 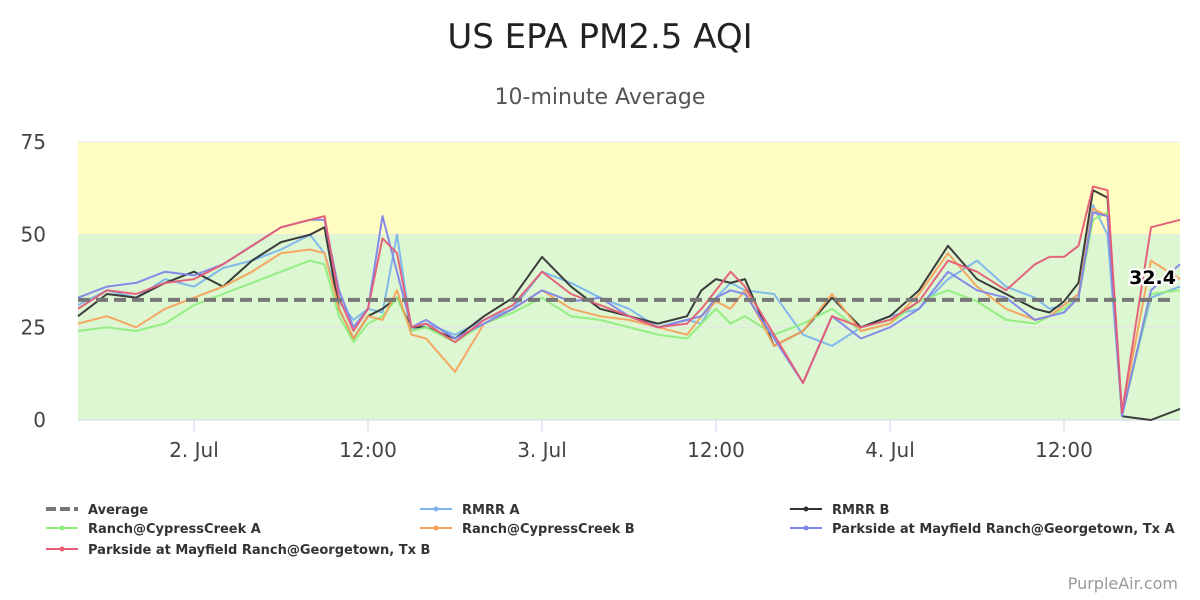 I want to click on y-tick-label: 50, so click(x=33, y=235).